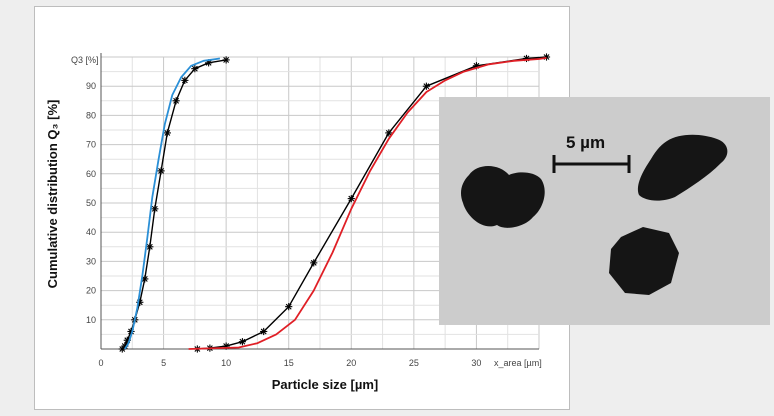 This screenshot has height=416, width=774. I want to click on x-tick-label: 5, so click(163, 363).